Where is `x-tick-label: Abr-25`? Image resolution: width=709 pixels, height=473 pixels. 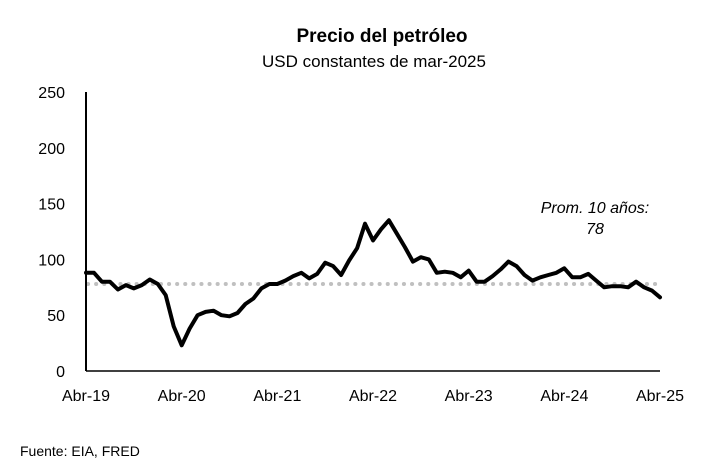
x-tick-label: Abr-25 is located at coordinates (660, 396).